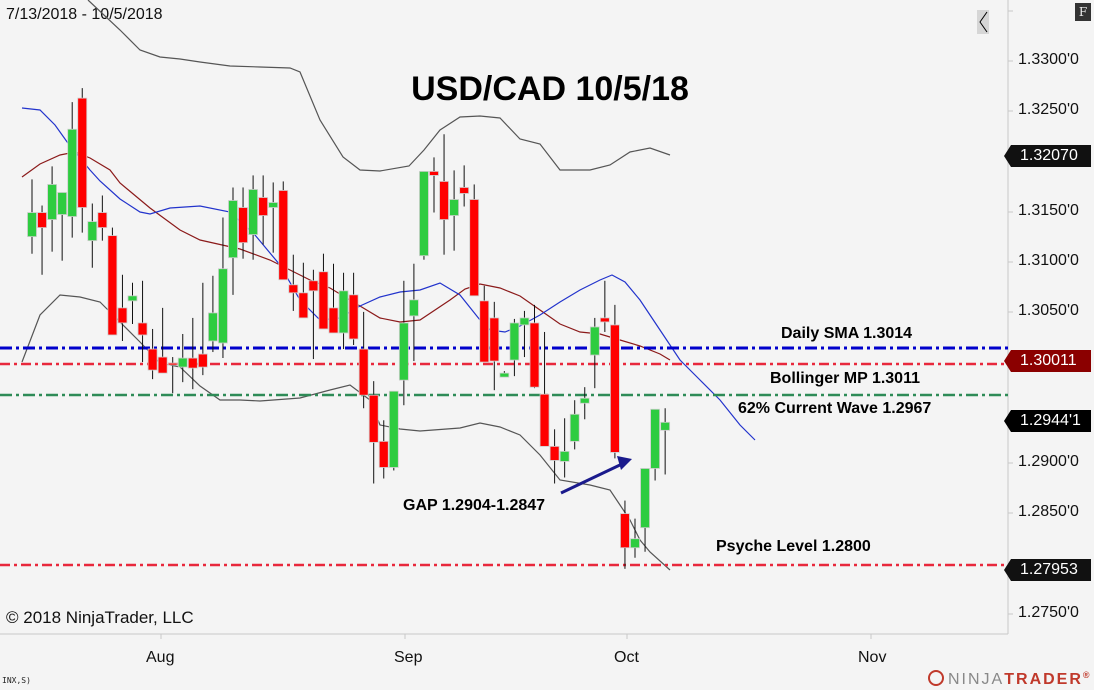 The image size is (1094, 690). Describe the element at coordinates (1047, 570) in the screenshot. I see `price-tag-bollinger-lower: 1.27953` at that location.